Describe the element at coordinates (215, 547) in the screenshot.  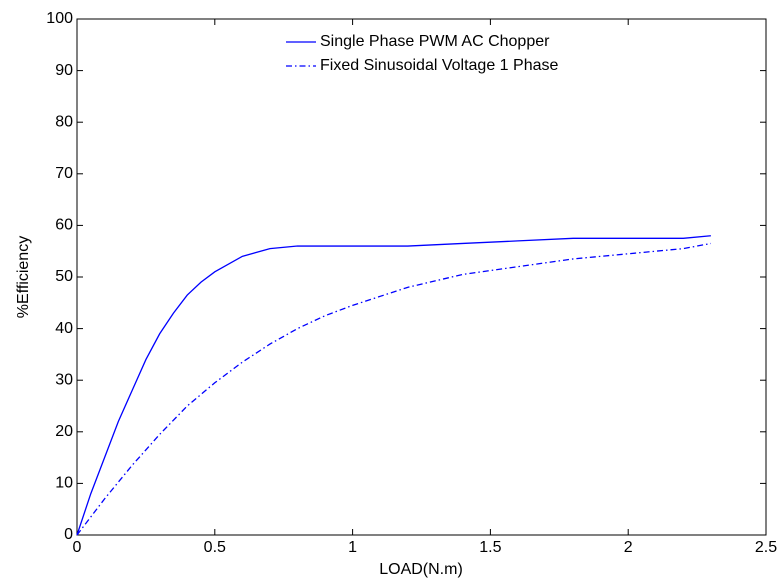
I see `x-tick-label: 0.5` at that location.